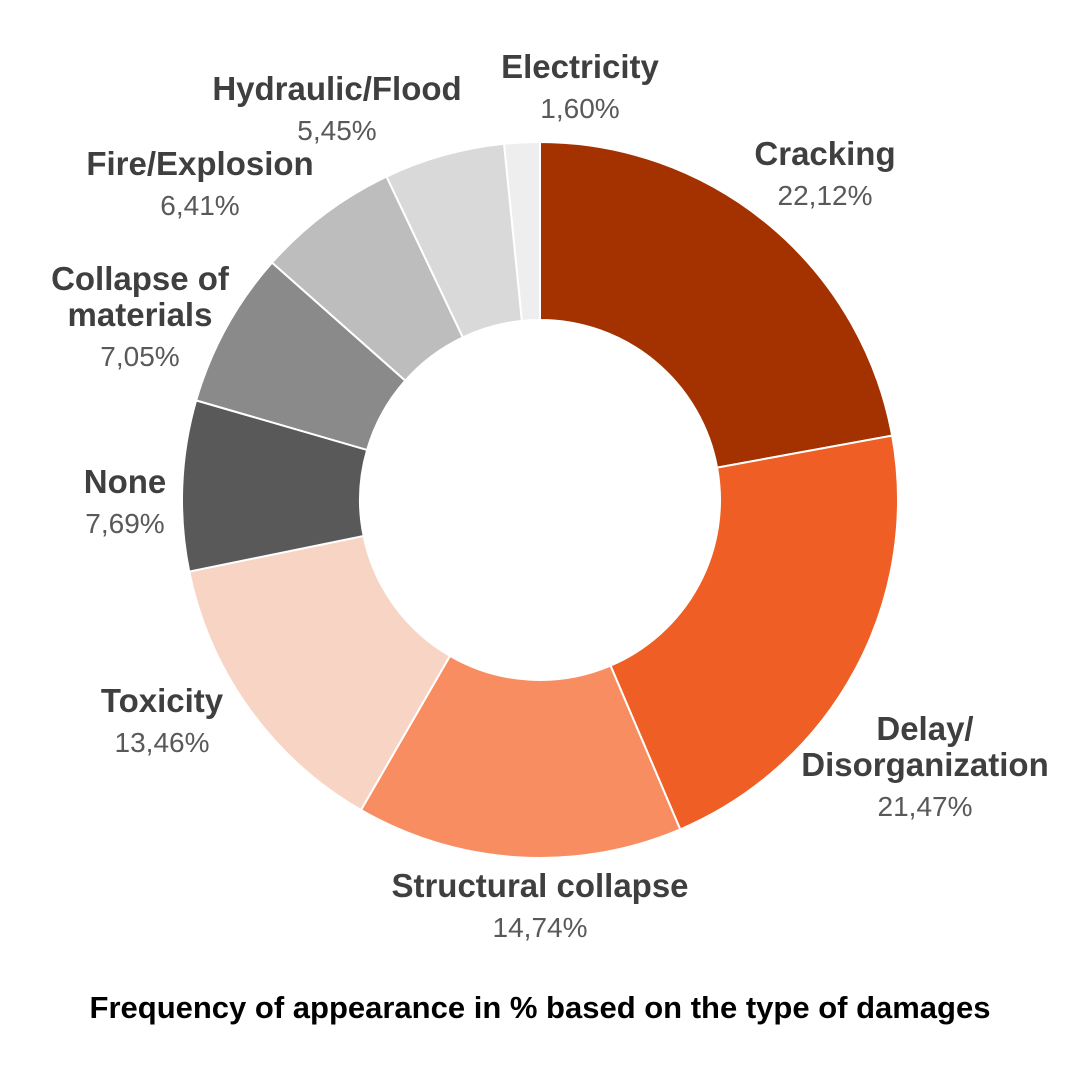 Image resolution: width=1080 pixels, height=1080 pixels. What do you see at coordinates (199, 205) in the screenshot?
I see `slice-value-fire-explosion: 6,41%` at bounding box center [199, 205].